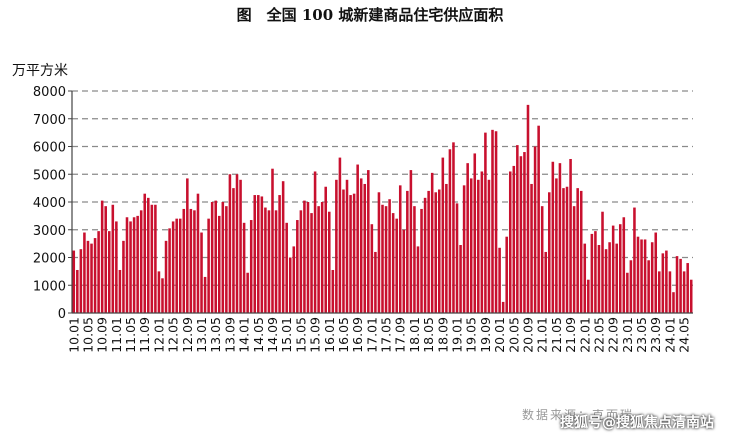 The width and height of the screenshot is (740, 438). What do you see at coordinates (556, 335) in the screenshot?
I see `x-tick-label: 21.05` at bounding box center [556, 335].